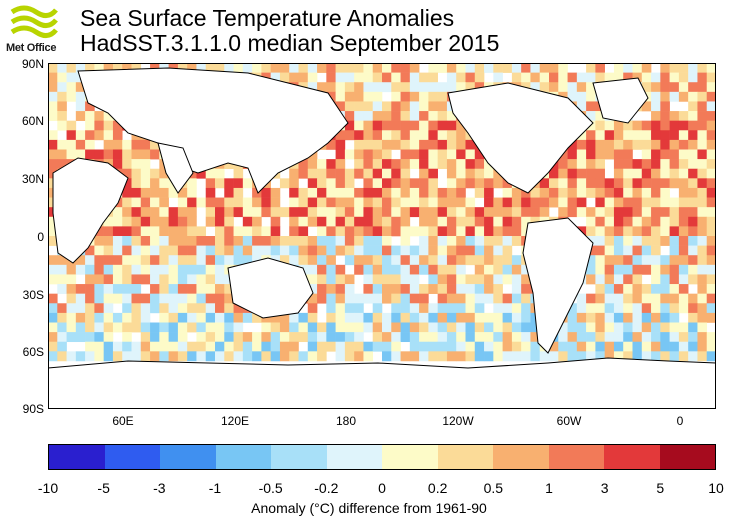 This screenshot has width=738, height=525. What do you see at coordinates (48, 488) in the screenshot?
I see `colorbar-tick-label: -10` at bounding box center [48, 488].